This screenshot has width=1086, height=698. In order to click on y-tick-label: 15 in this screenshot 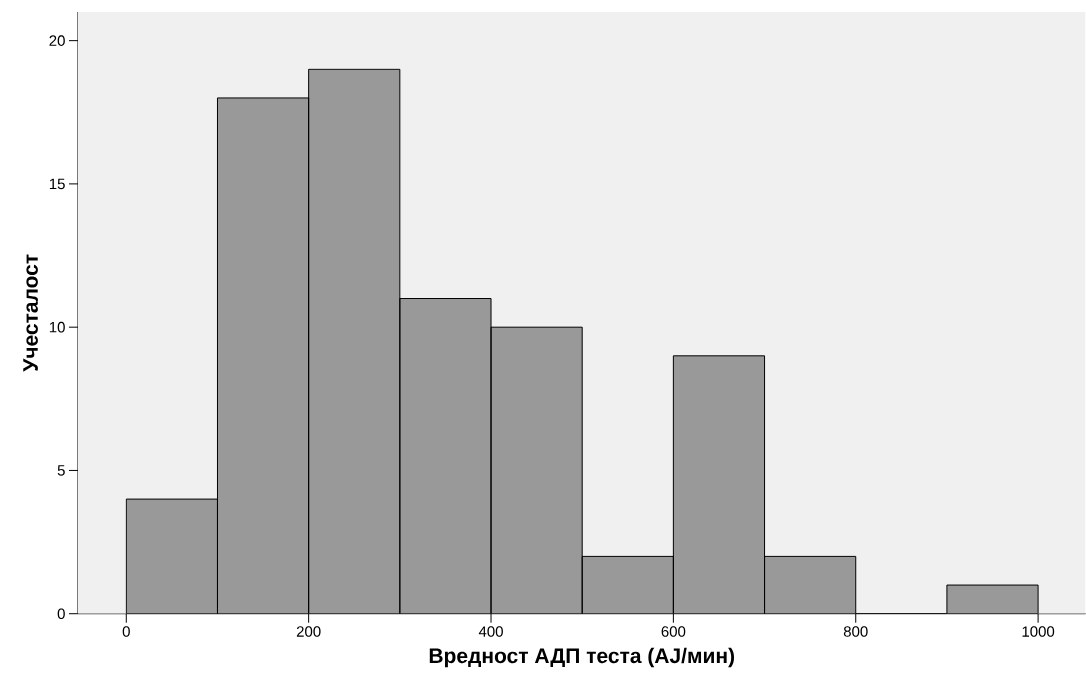, I will do `click(57, 184)`.